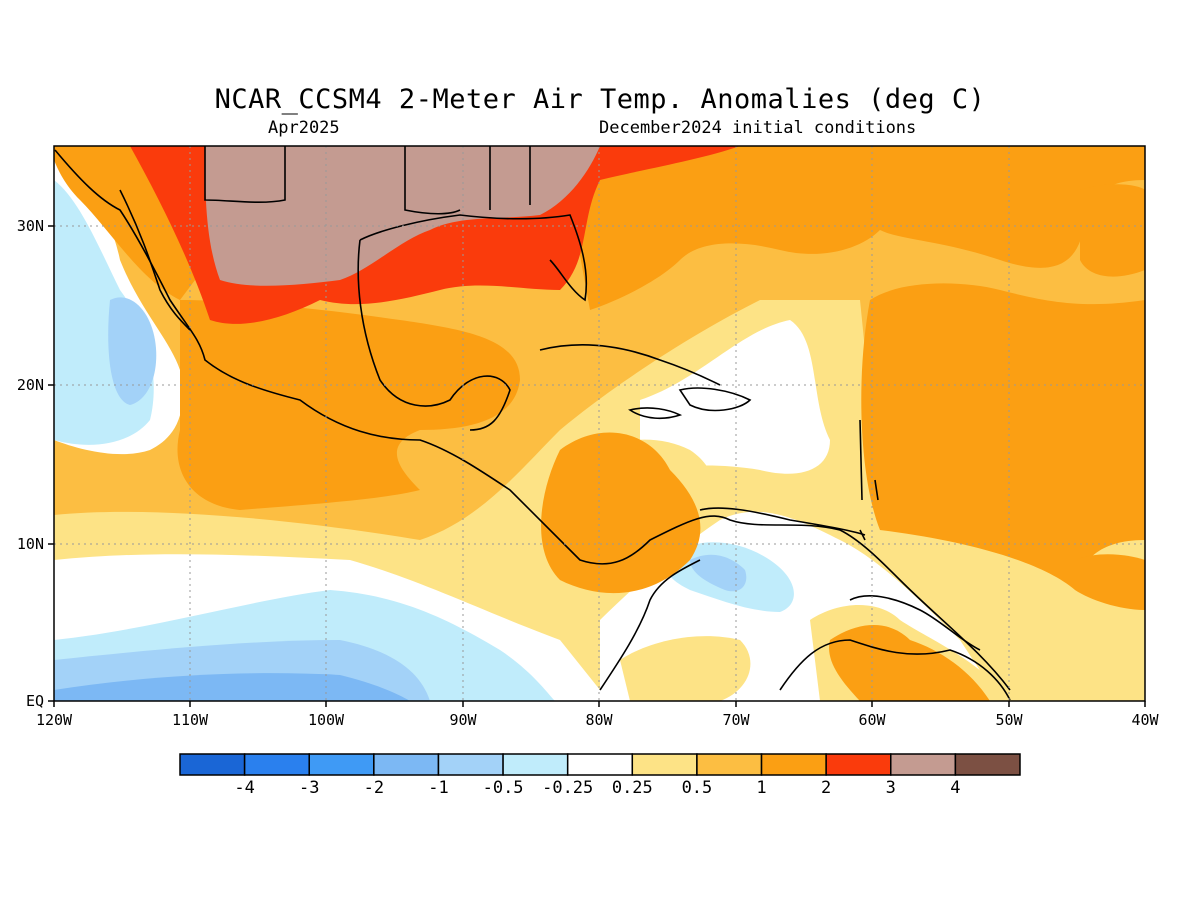 The image size is (1200, 900). What do you see at coordinates (35, 701) in the screenshot?
I see `lat-label: EQ` at bounding box center [35, 701].